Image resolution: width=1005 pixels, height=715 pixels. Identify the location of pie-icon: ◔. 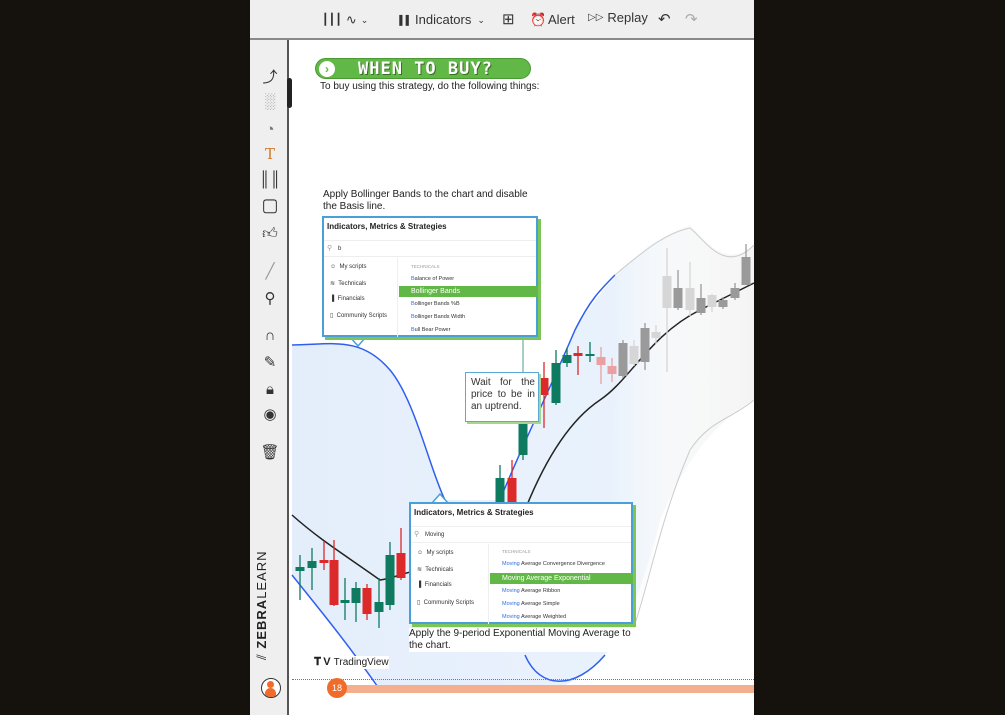
(270, 129).